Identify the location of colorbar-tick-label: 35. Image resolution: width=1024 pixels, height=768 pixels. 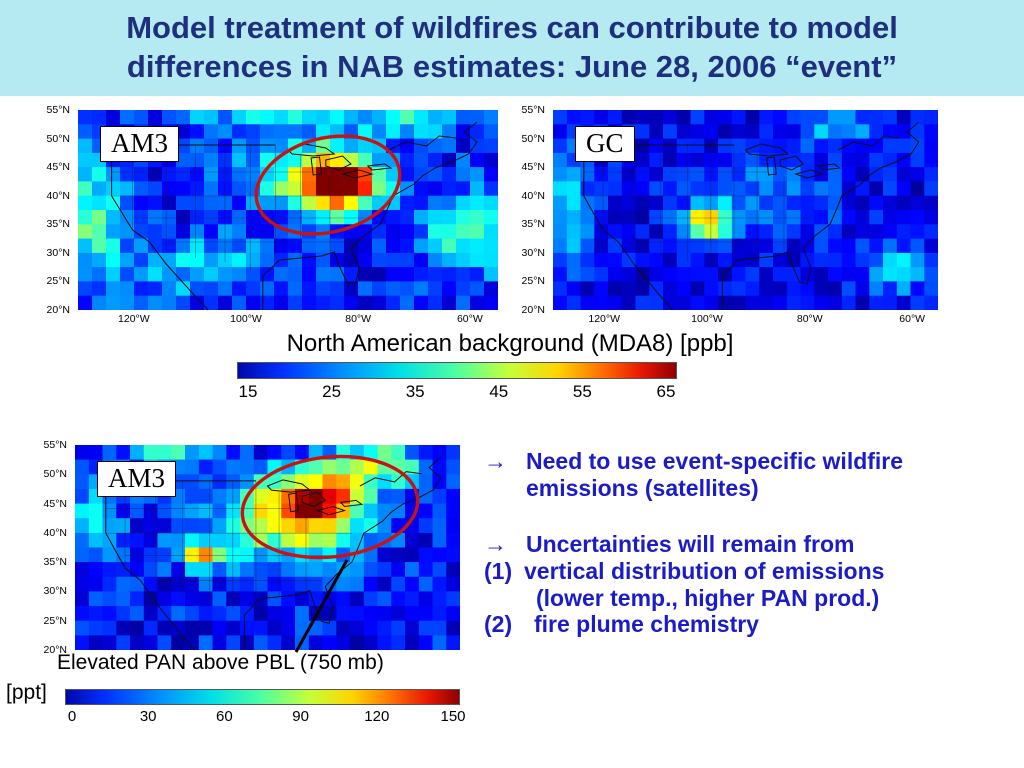
(415, 391).